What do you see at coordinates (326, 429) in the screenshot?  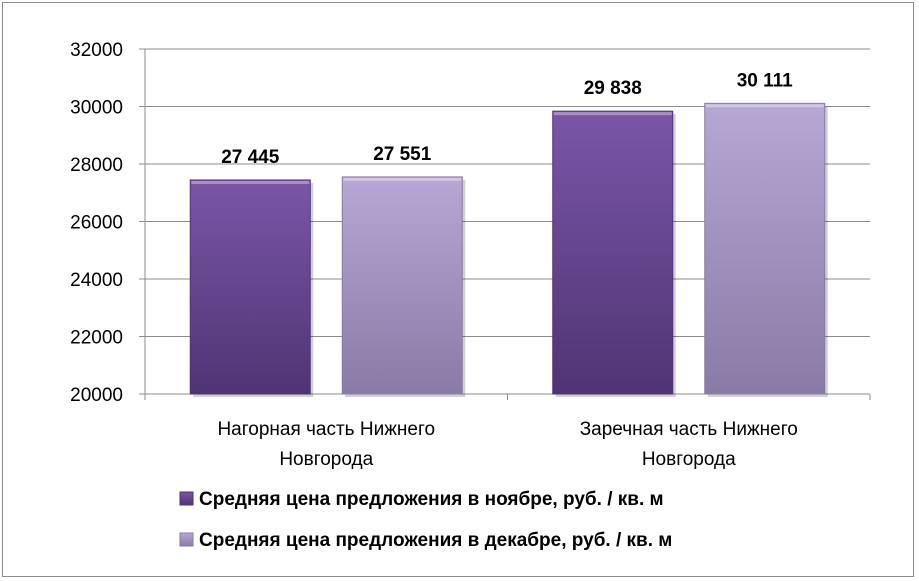 I see `x-category-label: Нагорная часть Нижнего` at bounding box center [326, 429].